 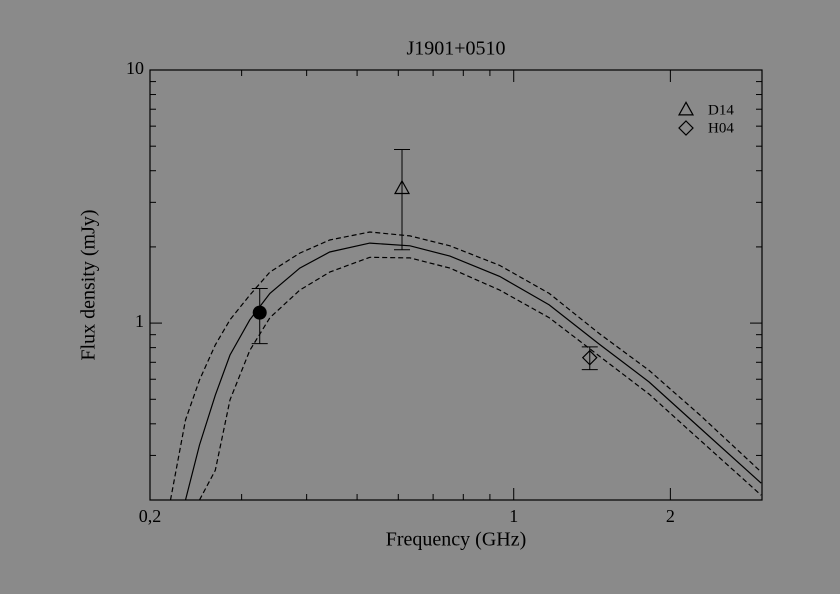 I want to click on x-tick-label: 2, so click(x=670, y=516).